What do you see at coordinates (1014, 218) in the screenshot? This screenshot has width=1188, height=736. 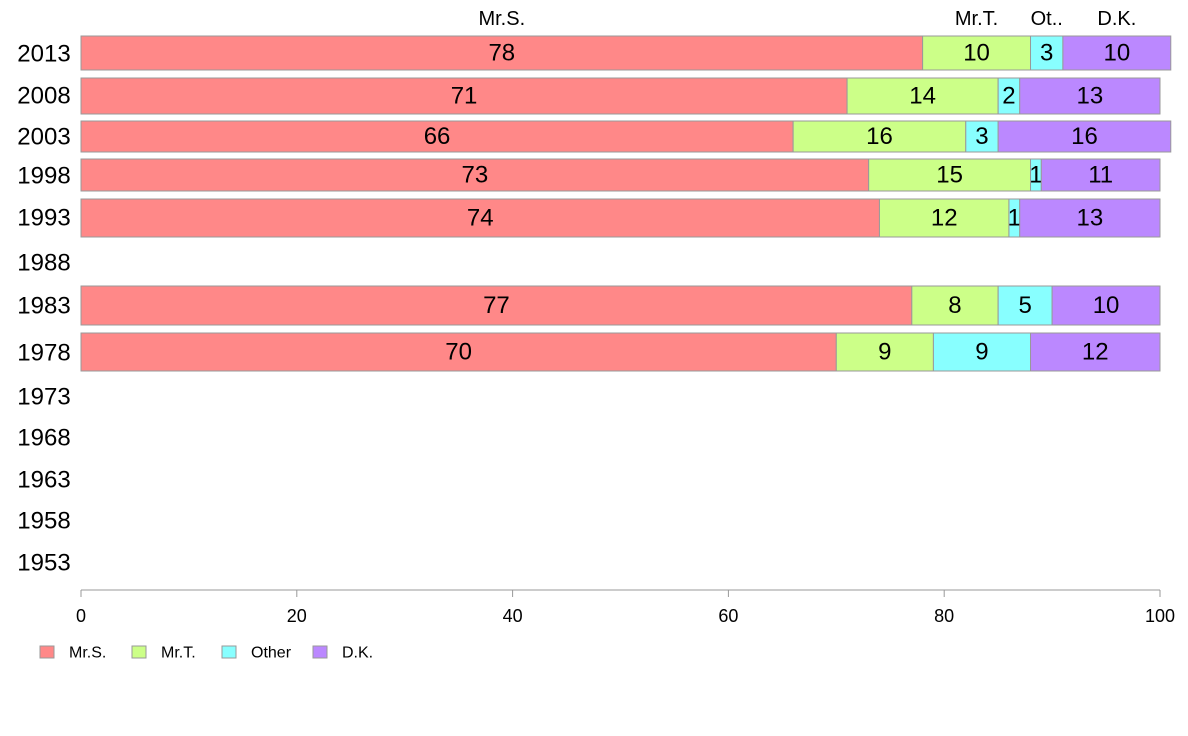 I see `bar-label-1993-other: 1` at bounding box center [1014, 218].